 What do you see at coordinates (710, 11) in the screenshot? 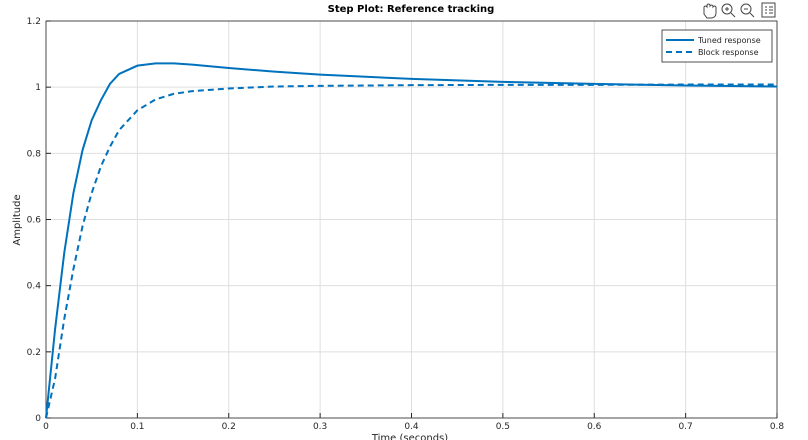
I see `pan-icon` at bounding box center [710, 11].